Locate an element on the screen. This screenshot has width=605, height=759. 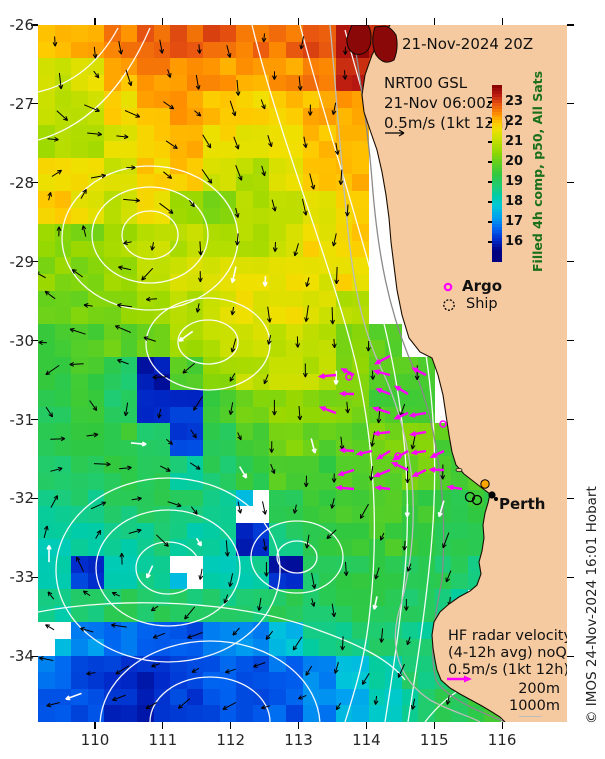
x-axis-tick is located at coordinates (502, 725).